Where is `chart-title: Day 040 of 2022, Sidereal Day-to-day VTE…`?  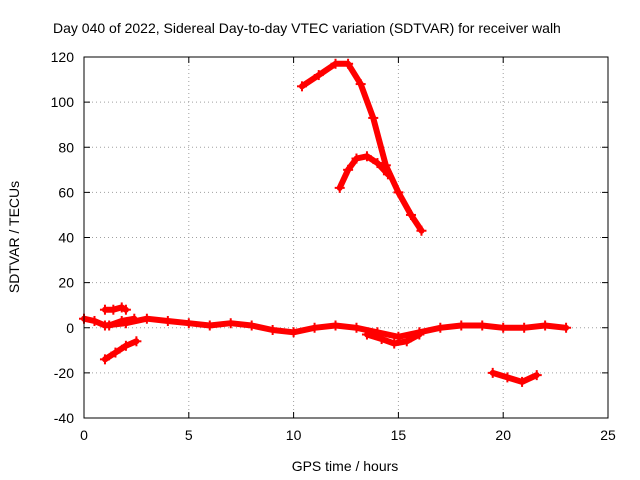 chart-title: Day 040 of 2022, Sidereal Day-to-day VTE… is located at coordinates (307, 28).